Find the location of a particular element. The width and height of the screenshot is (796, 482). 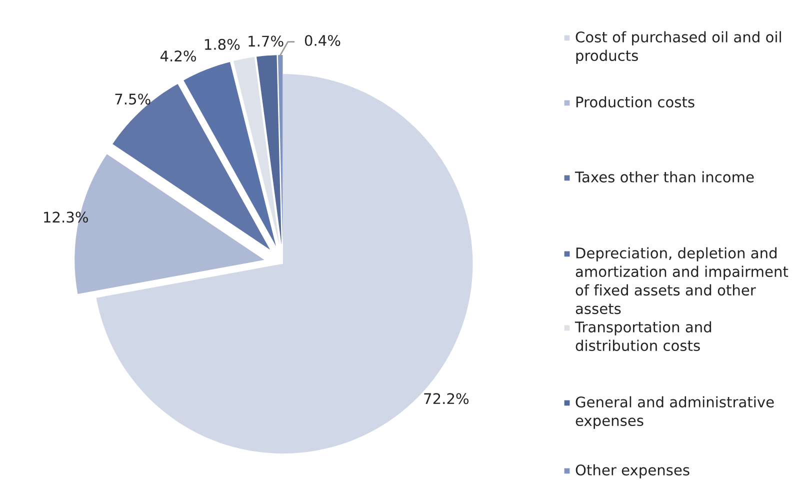

legend-label: General and administrative expenses is located at coordinates (675, 412).